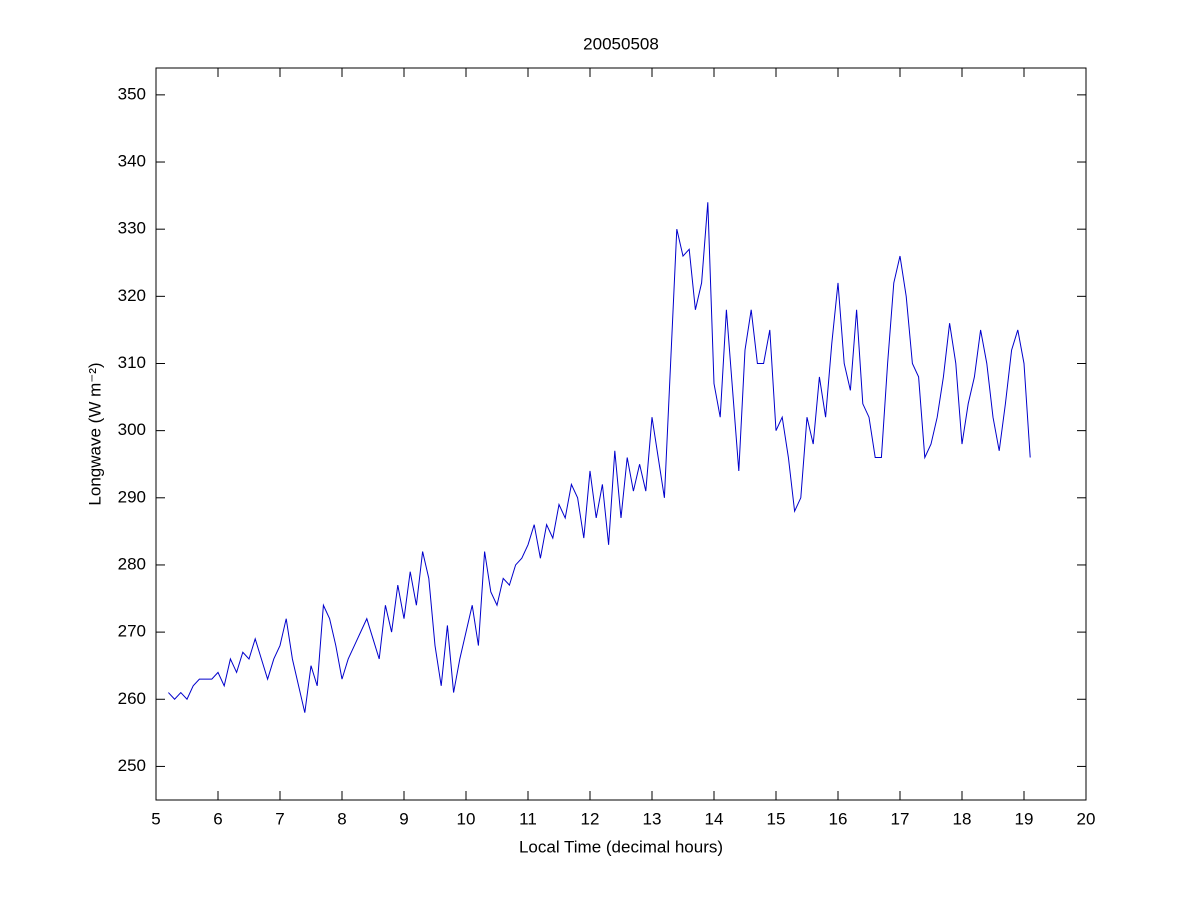  Describe the element at coordinates (132, 362) in the screenshot. I see `y-tick-label: 310` at that location.